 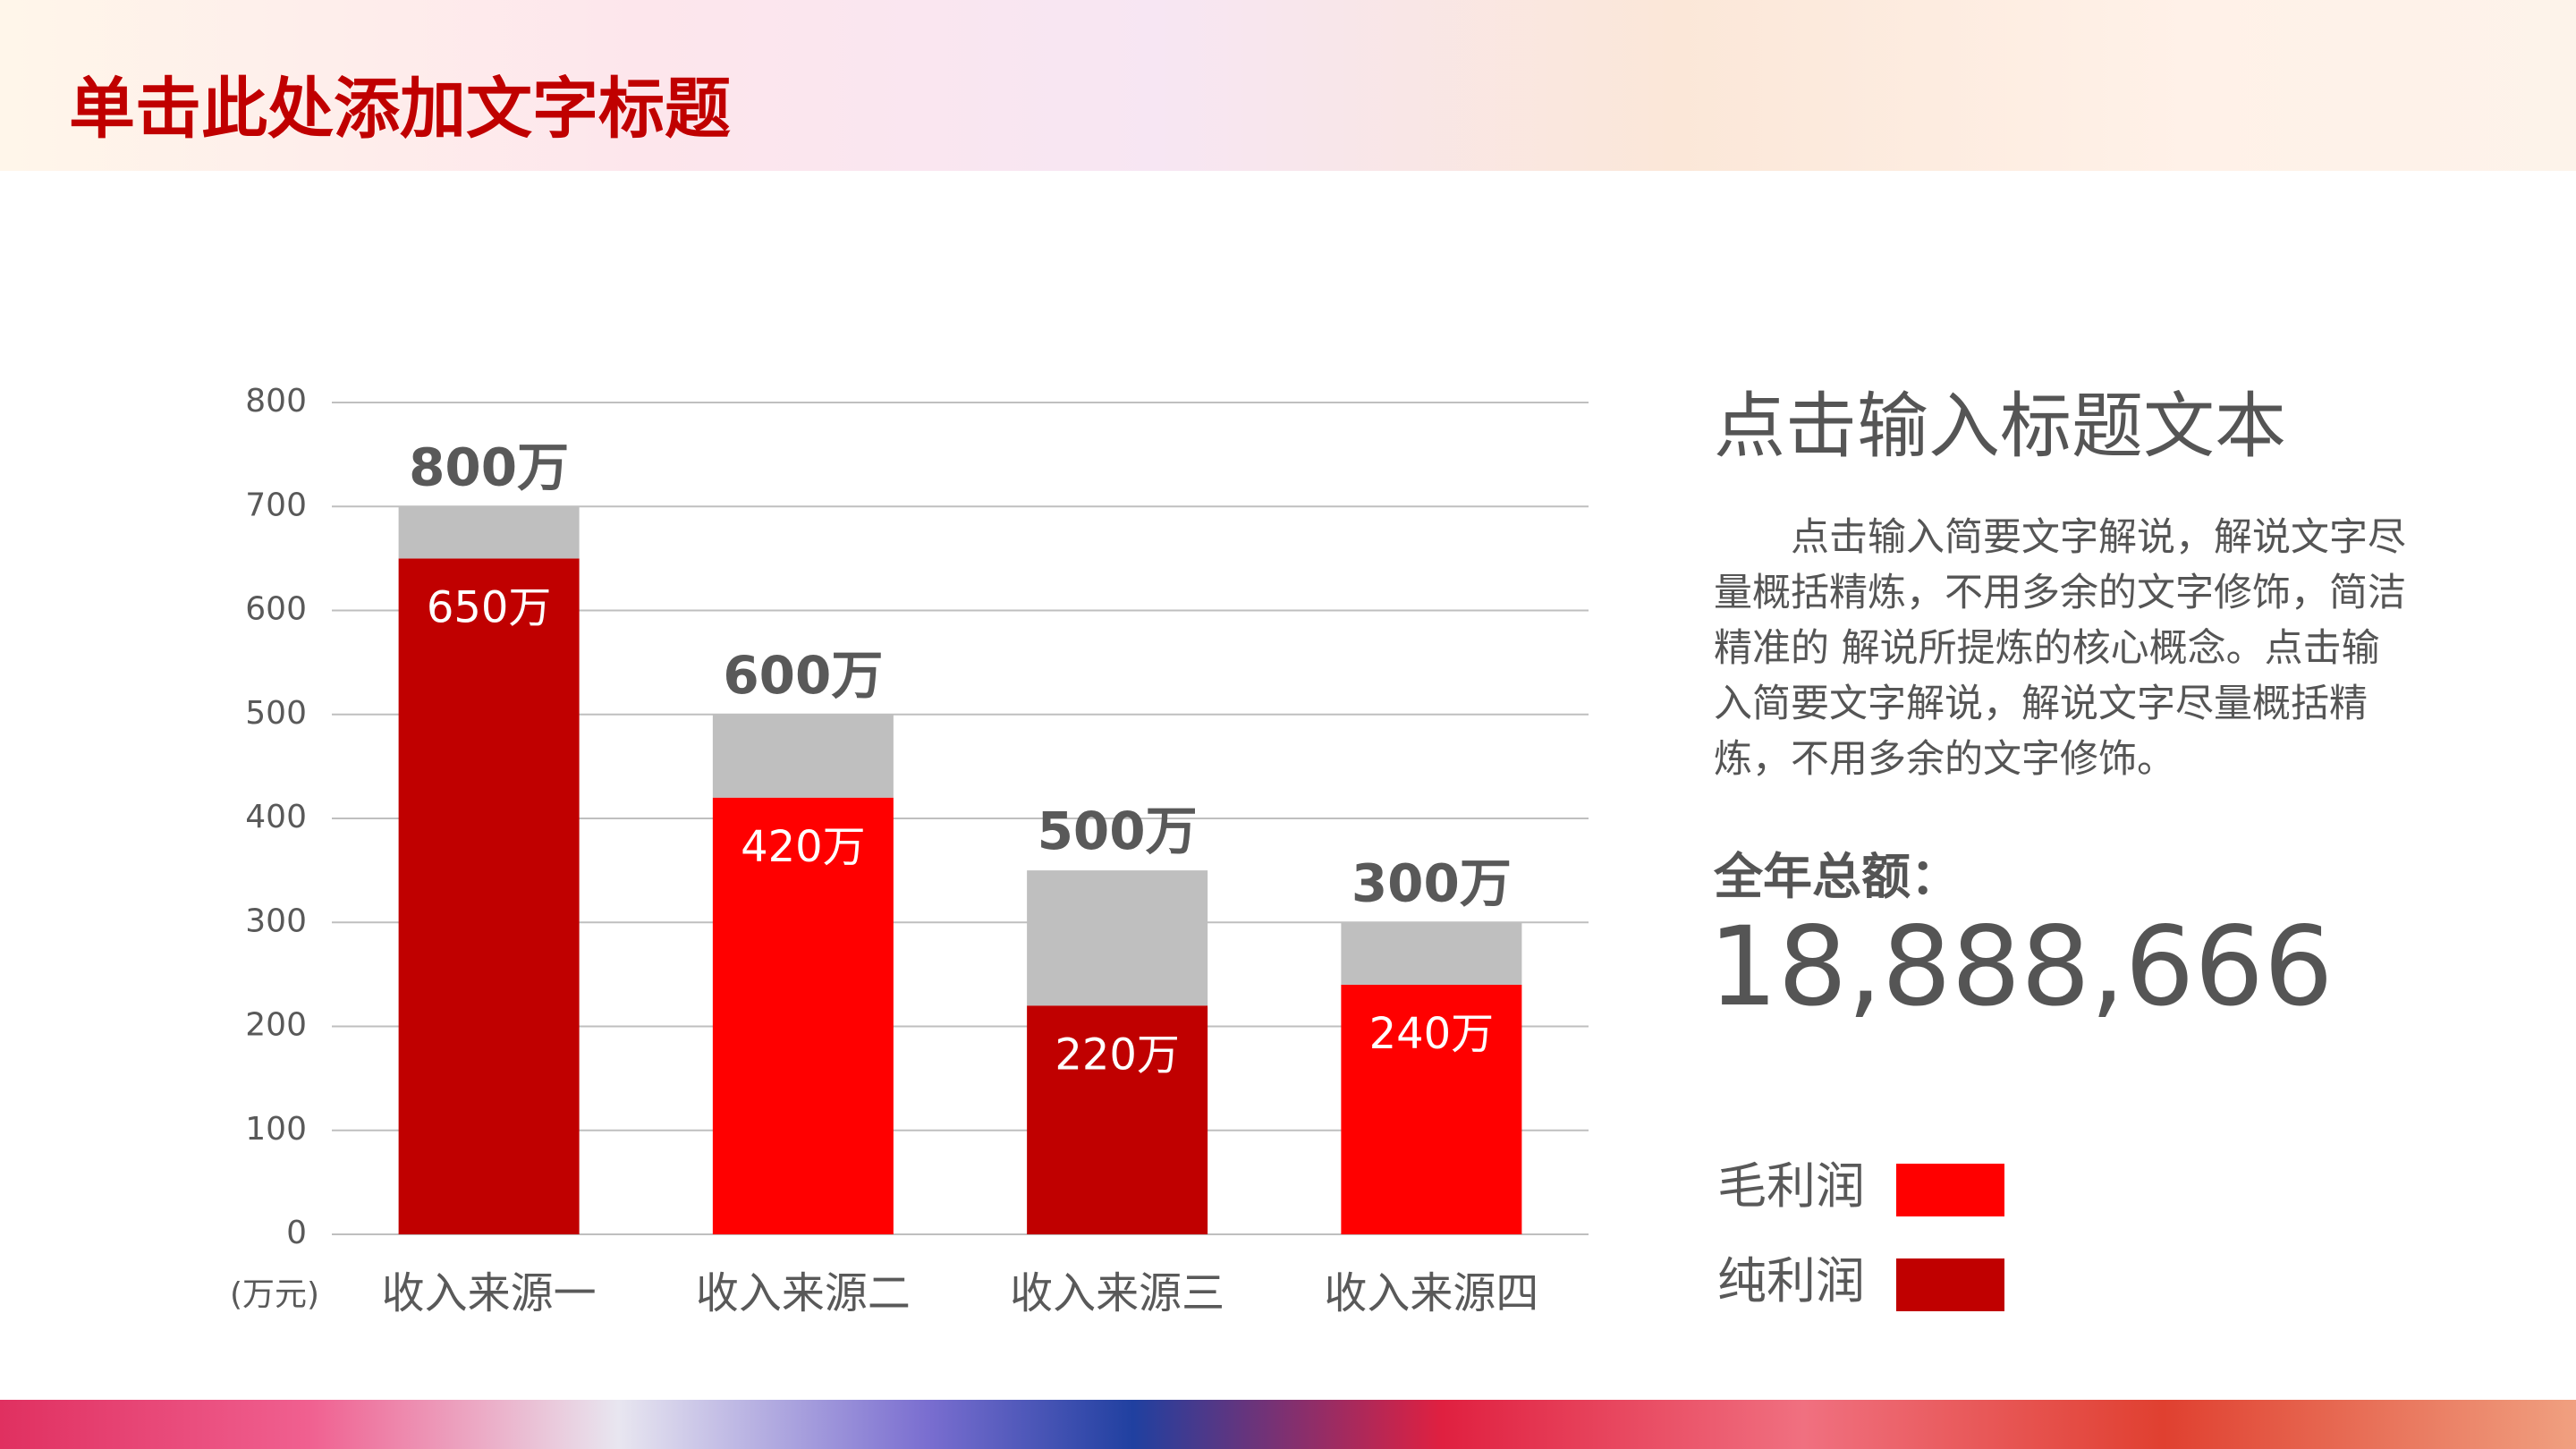 I want to click on total-label: 全年总额：, so click(x=1837, y=876).